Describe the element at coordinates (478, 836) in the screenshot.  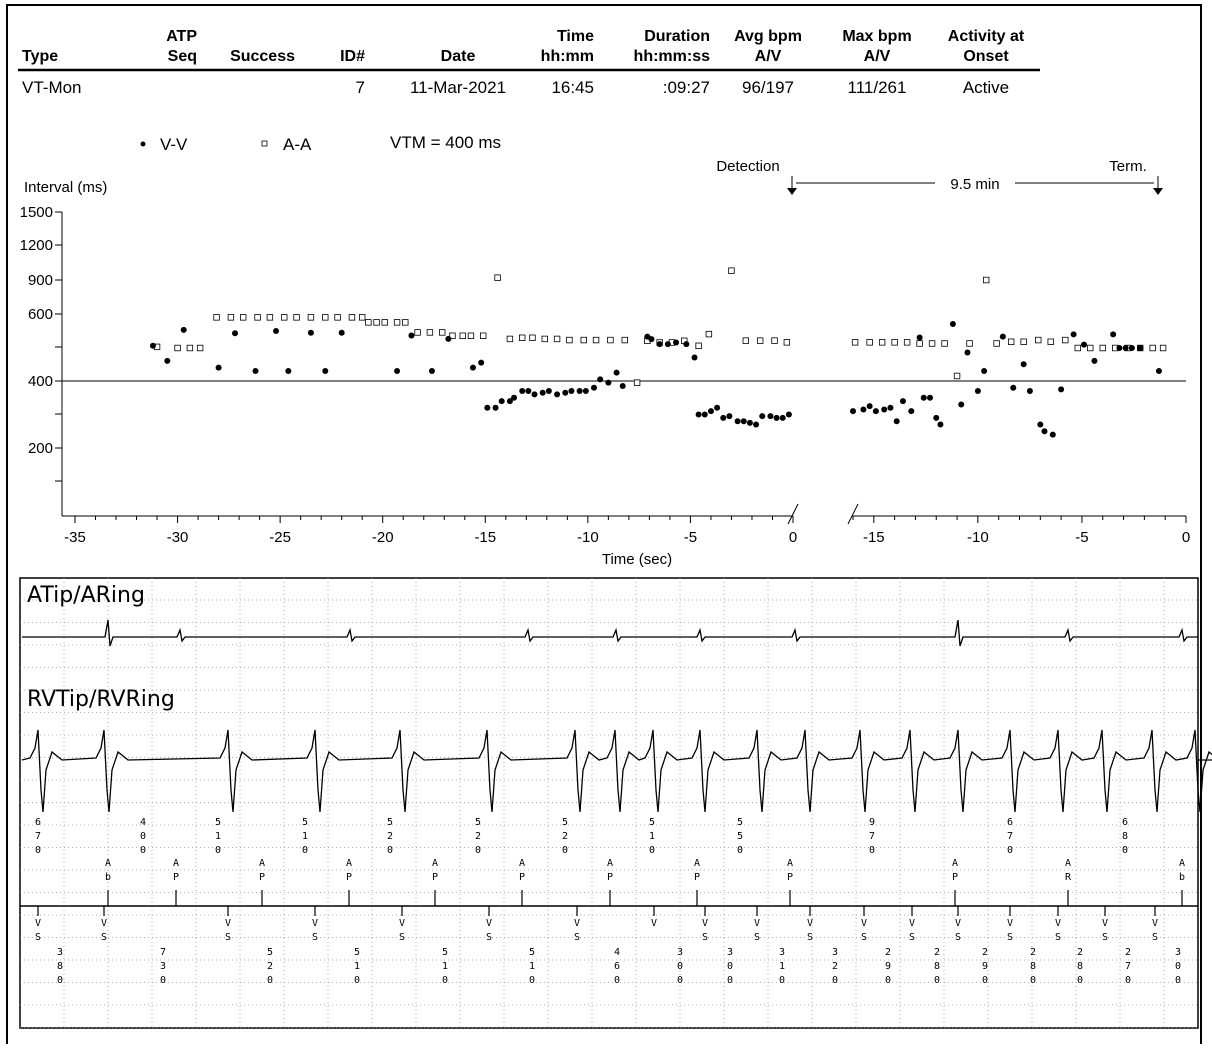
I see `v-interval-label-char: 2` at that location.